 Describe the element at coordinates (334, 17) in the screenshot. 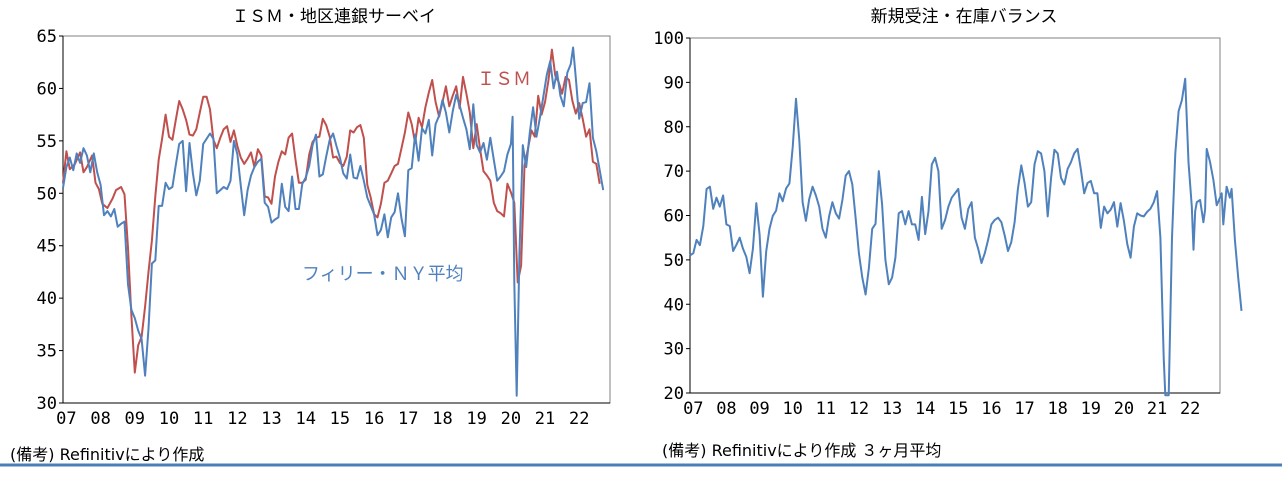

I see `left-chart-title: ＩＳＭ・地区連銀サーベイ` at that location.